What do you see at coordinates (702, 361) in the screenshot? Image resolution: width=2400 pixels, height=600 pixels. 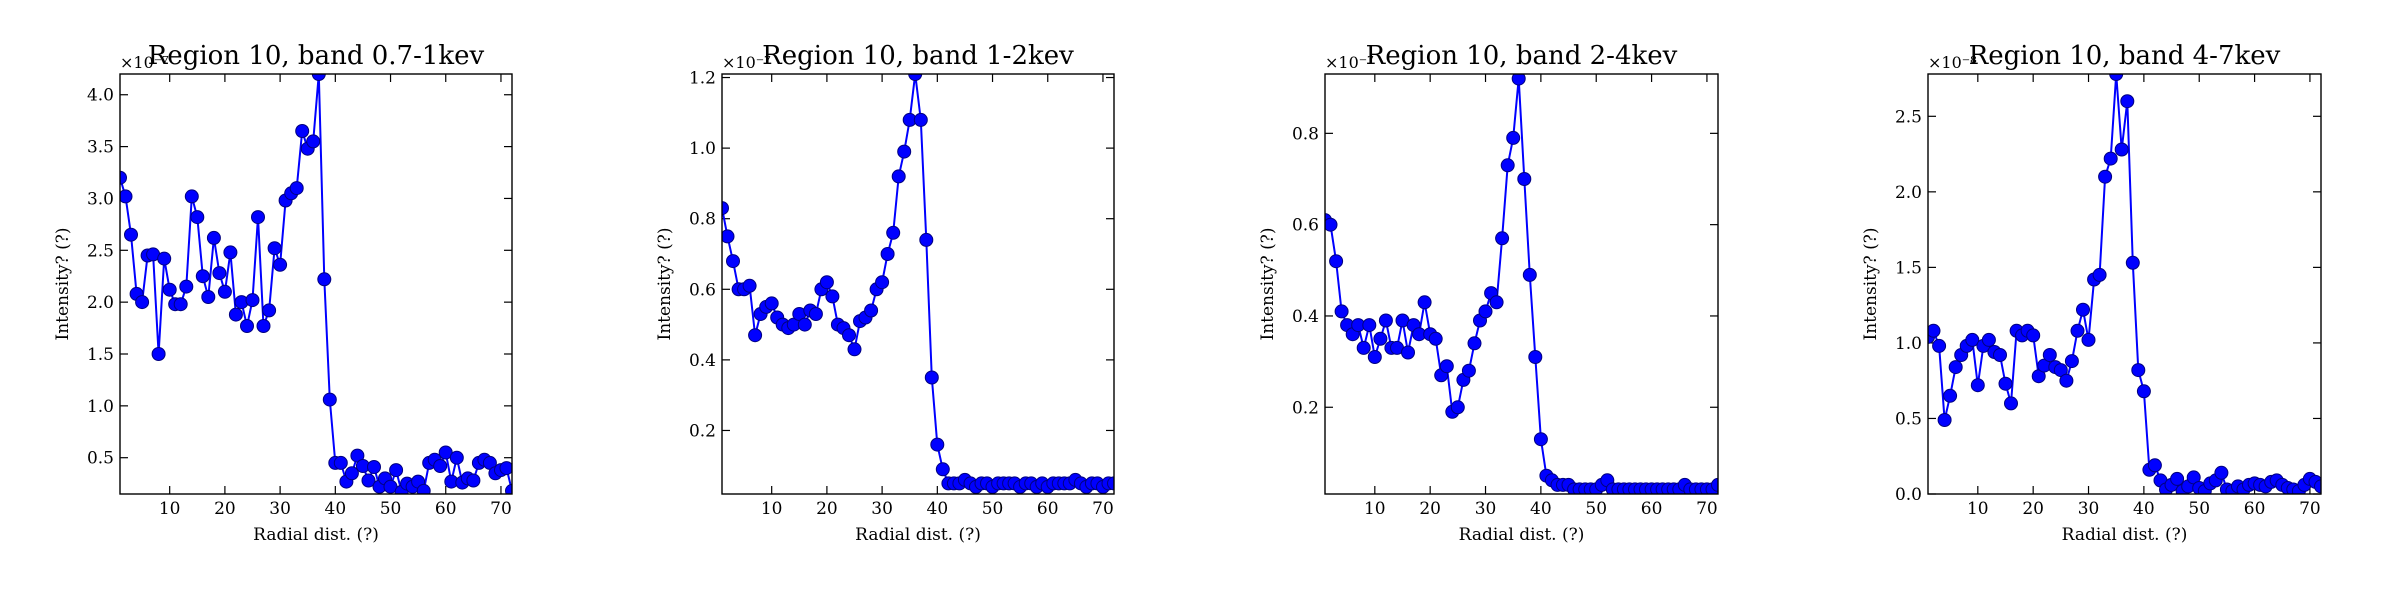 I see `y-tick-label: 0.4` at bounding box center [702, 361].